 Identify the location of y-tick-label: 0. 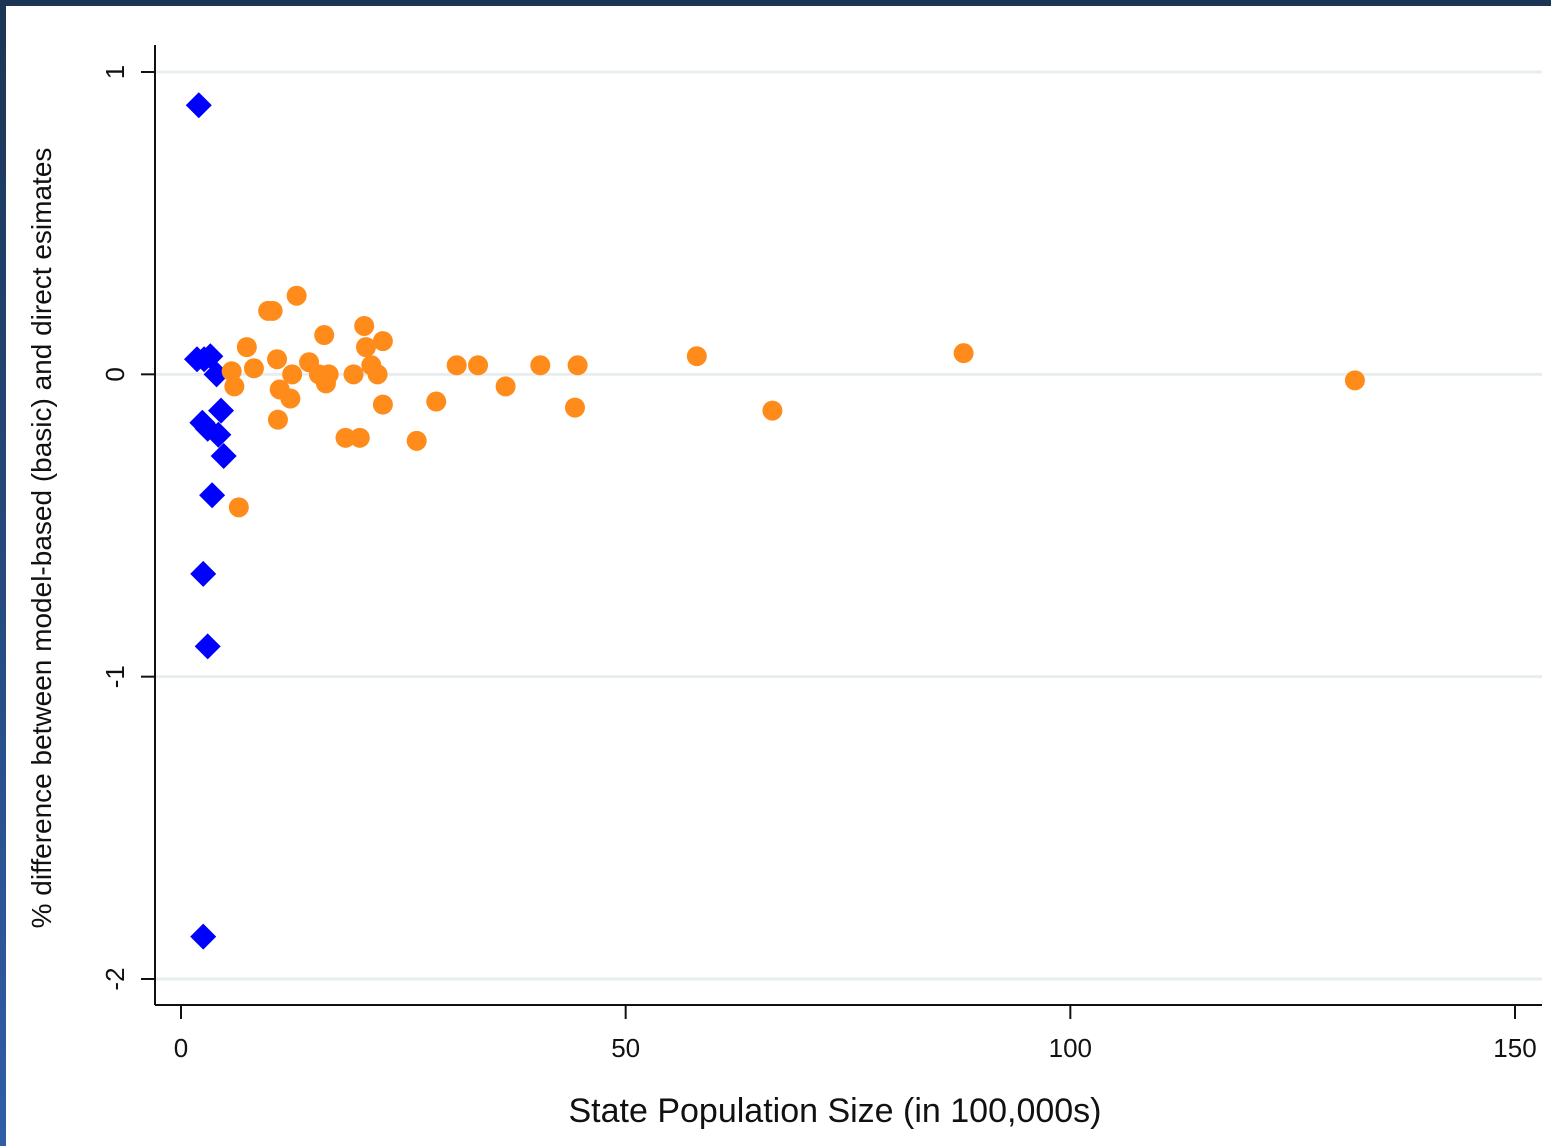
(115, 374).